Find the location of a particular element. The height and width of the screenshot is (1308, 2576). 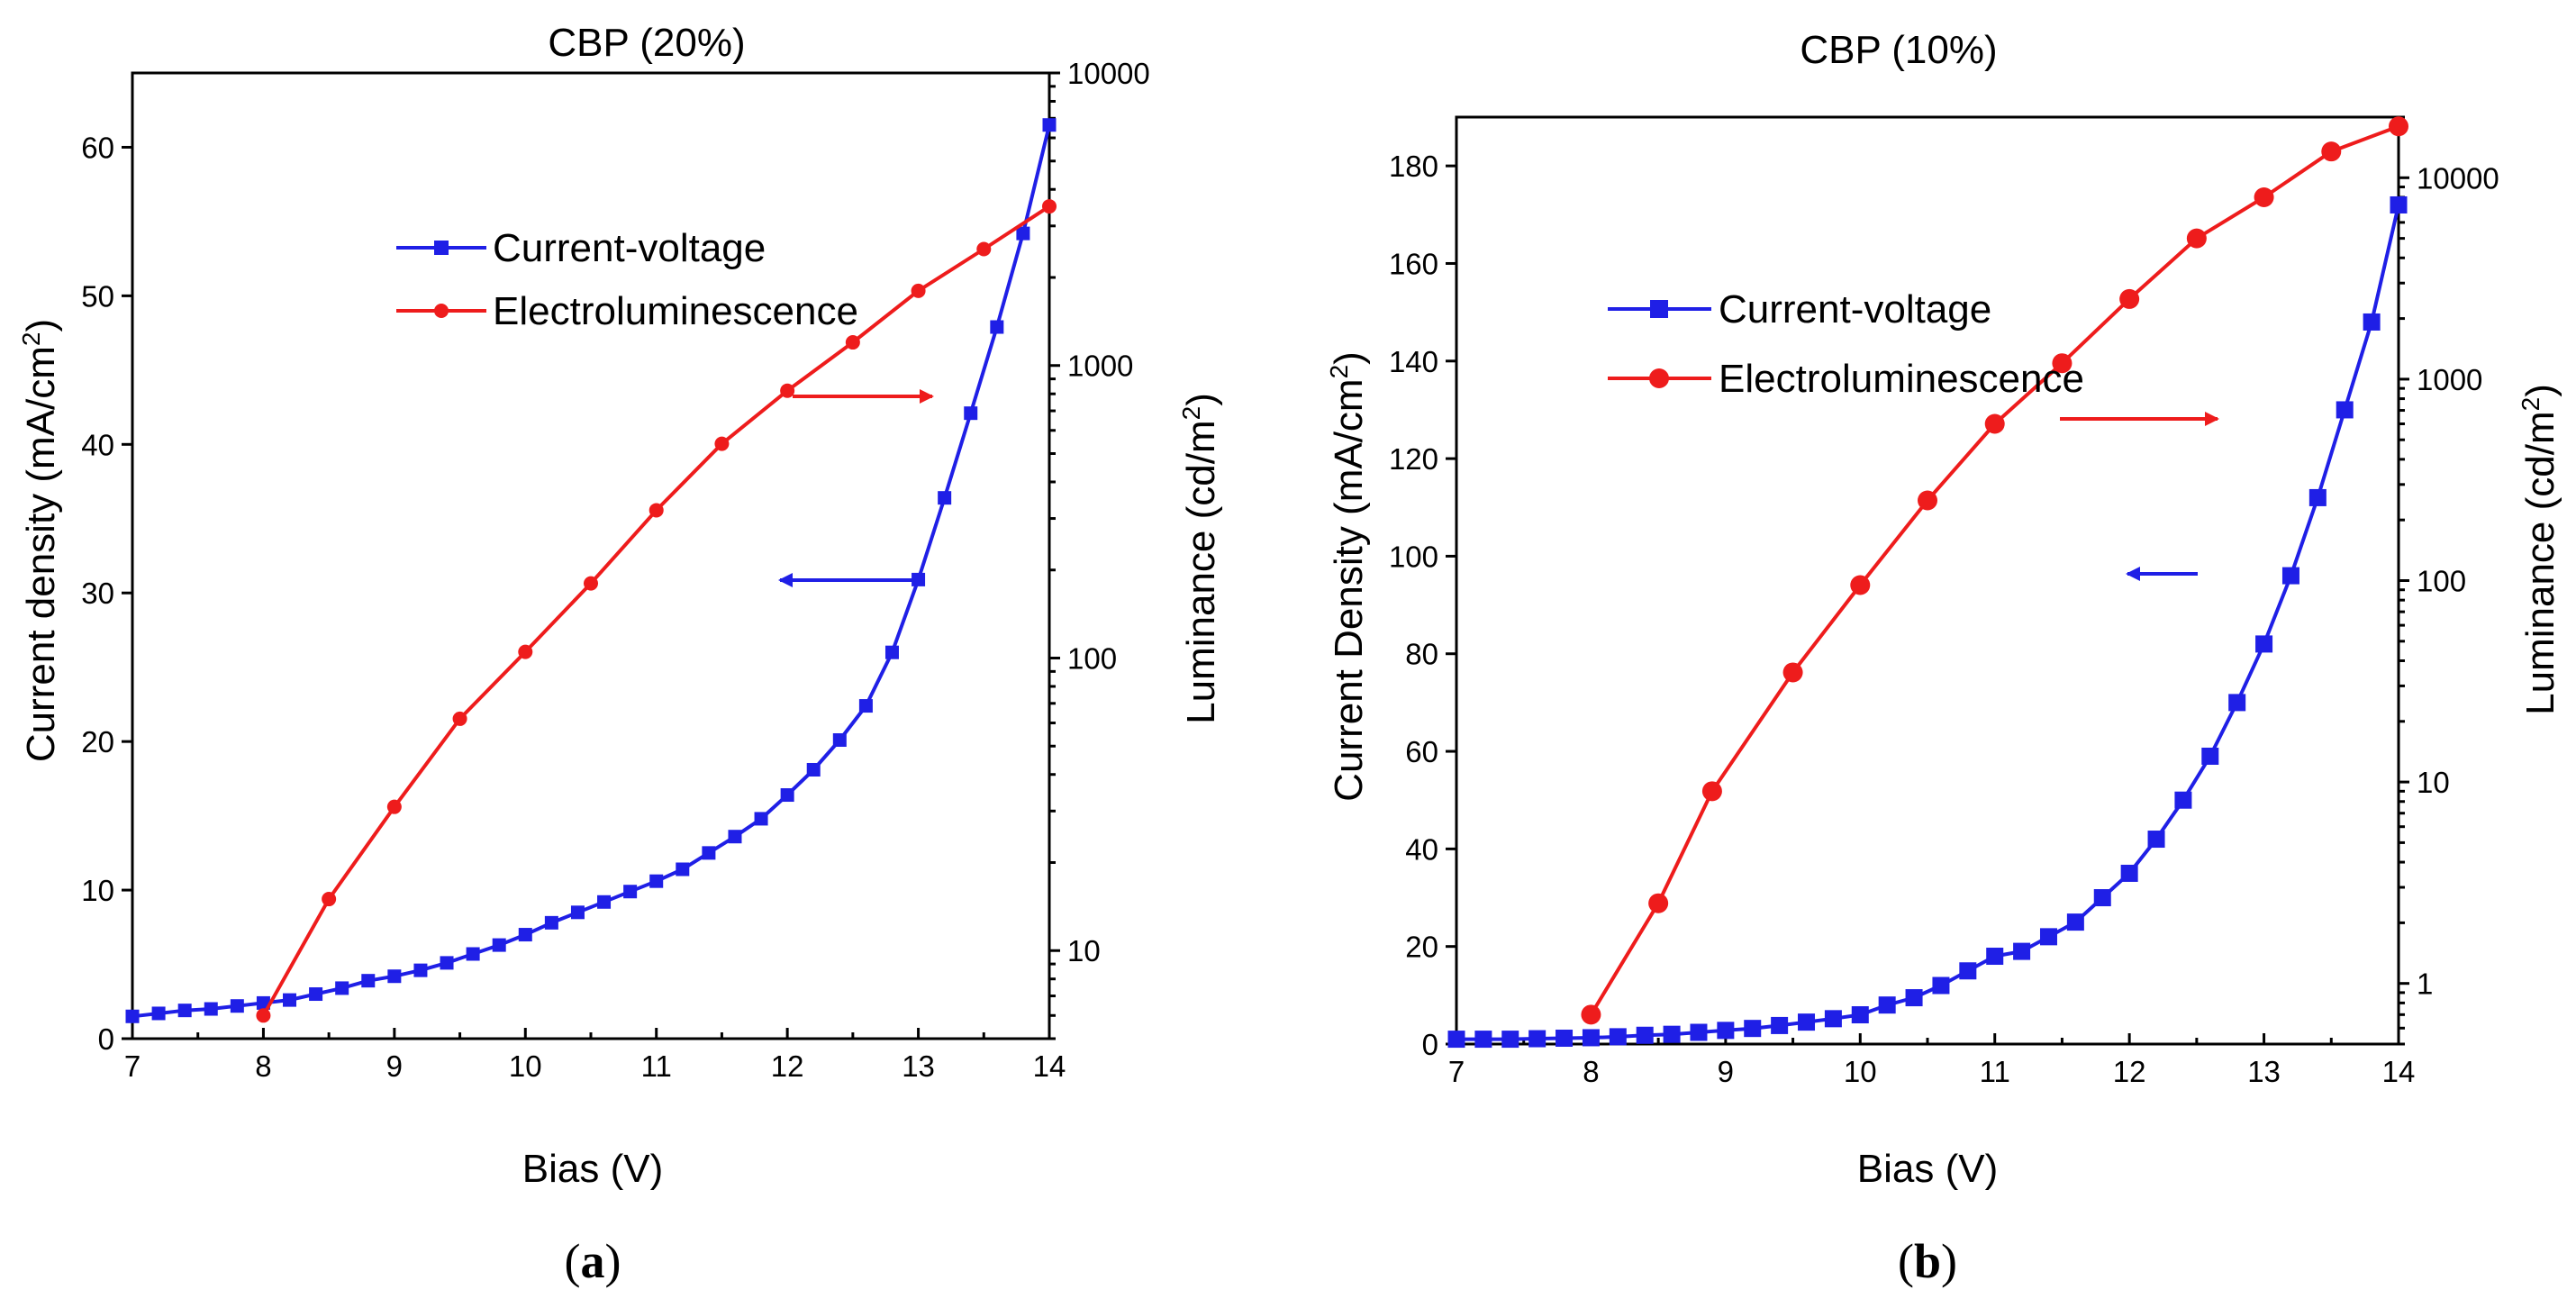

y-tick-label: 50 is located at coordinates (97, 296).